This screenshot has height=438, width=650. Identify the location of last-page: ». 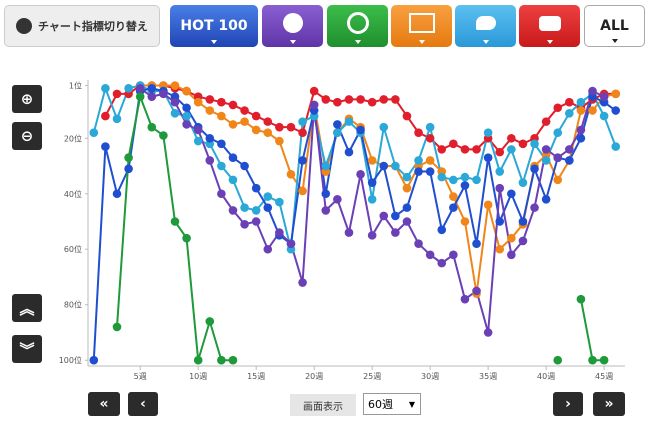
(609, 404).